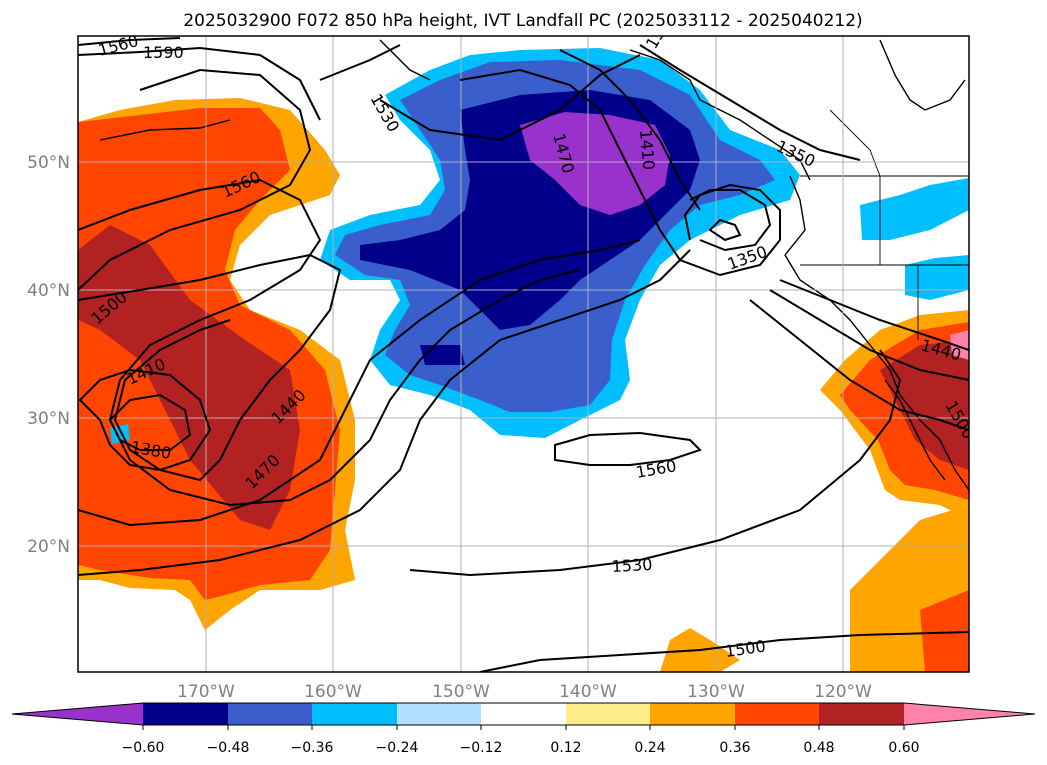 Image resolution: width=1047 pixels, height=765 pixels. I want to click on colorbar-tick-label: −0.60, so click(143, 748).